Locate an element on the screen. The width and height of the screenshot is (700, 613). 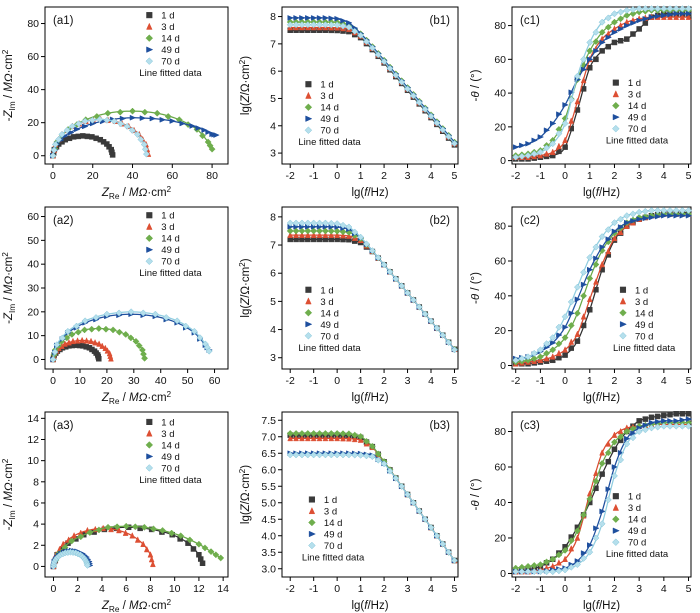
panel-label: (b3) is located at coordinates (440, 426).